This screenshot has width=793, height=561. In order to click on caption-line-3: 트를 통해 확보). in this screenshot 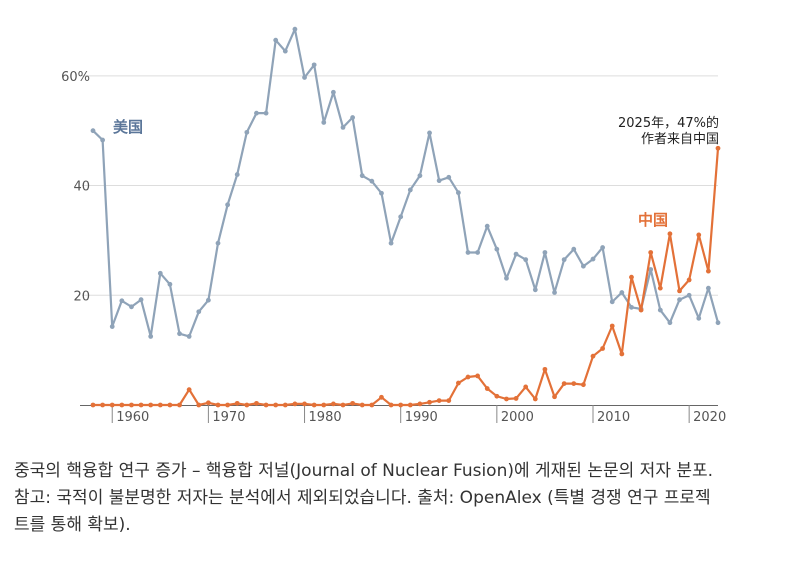, I will do `click(72, 525)`.